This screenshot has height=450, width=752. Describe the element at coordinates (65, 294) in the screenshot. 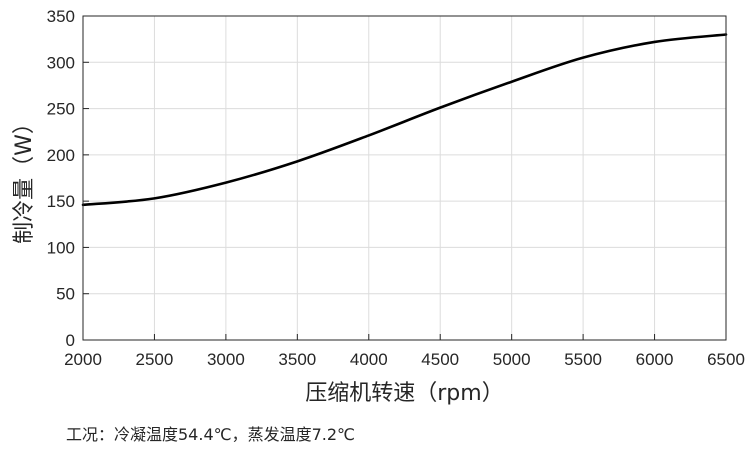

I see `y-tick-label: 50` at that location.